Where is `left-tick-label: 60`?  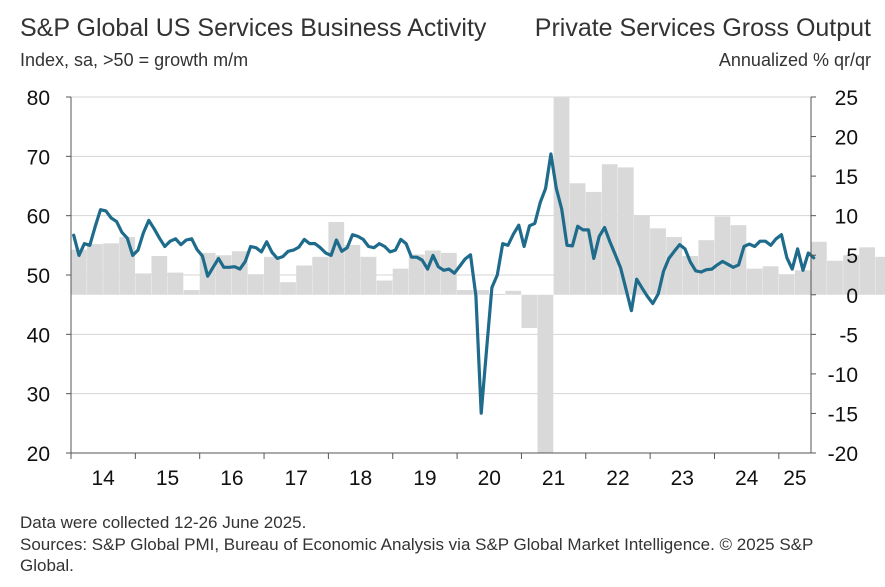
left-tick-label: 60 is located at coordinates (38, 217).